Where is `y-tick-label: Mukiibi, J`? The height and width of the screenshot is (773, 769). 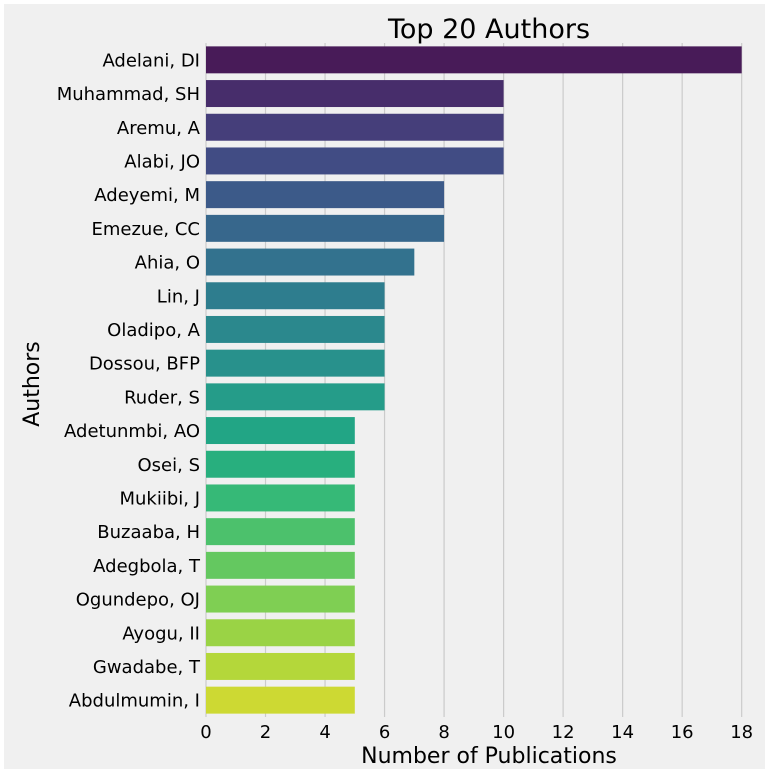 y-tick-label: Mukiibi, J is located at coordinates (159, 498).